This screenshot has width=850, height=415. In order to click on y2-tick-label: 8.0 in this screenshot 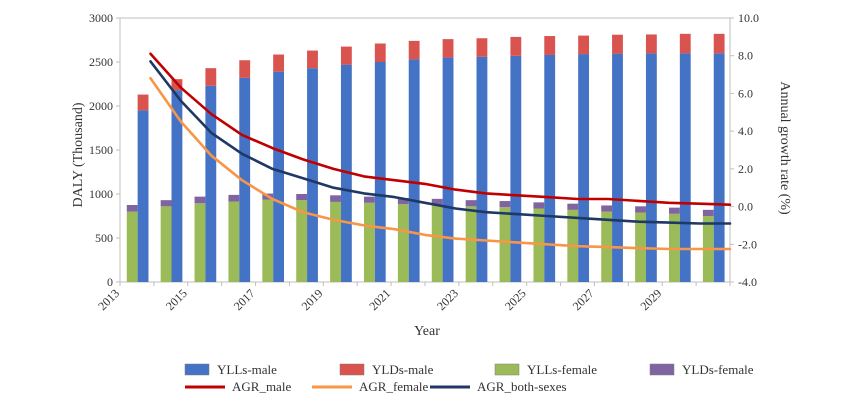, I will do `click(745, 56)`.